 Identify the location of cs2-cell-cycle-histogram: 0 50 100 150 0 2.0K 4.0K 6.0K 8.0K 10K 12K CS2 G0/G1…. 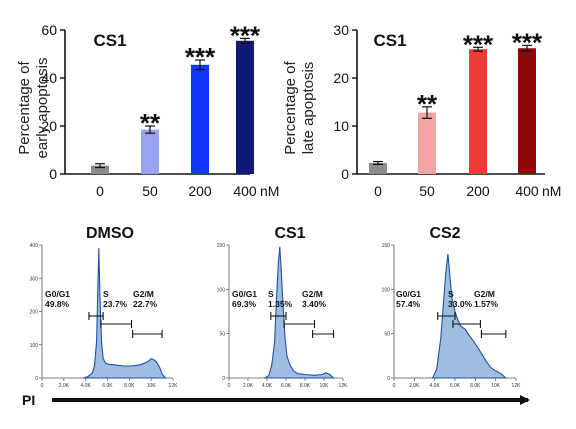
(451, 307).